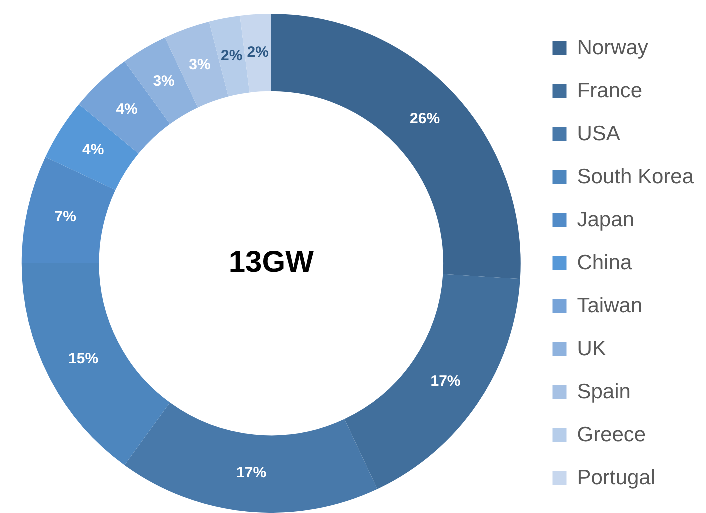 The width and height of the screenshot is (706, 513). What do you see at coordinates (610, 90) in the screenshot?
I see `legend-label: France` at bounding box center [610, 90].